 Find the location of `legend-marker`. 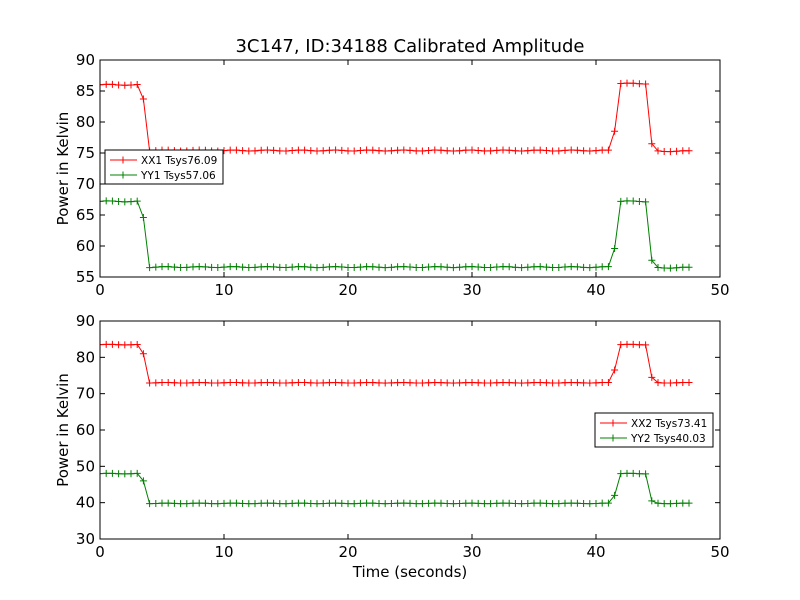

legend-marker is located at coordinates (613, 438).